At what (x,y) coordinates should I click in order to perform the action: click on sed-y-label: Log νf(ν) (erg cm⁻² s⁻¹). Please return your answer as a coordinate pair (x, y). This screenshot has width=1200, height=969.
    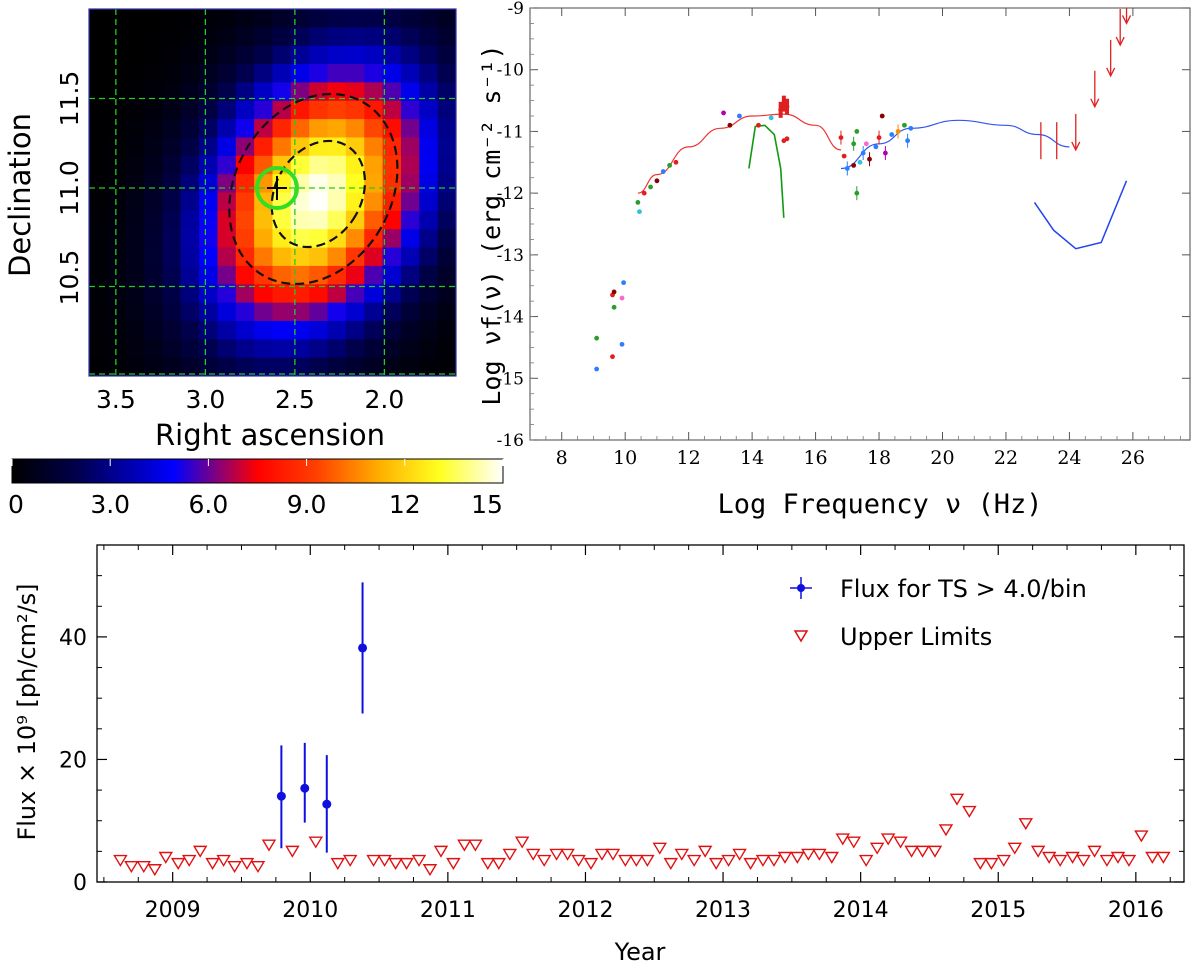
    Looking at the image, I should click on (491, 224).